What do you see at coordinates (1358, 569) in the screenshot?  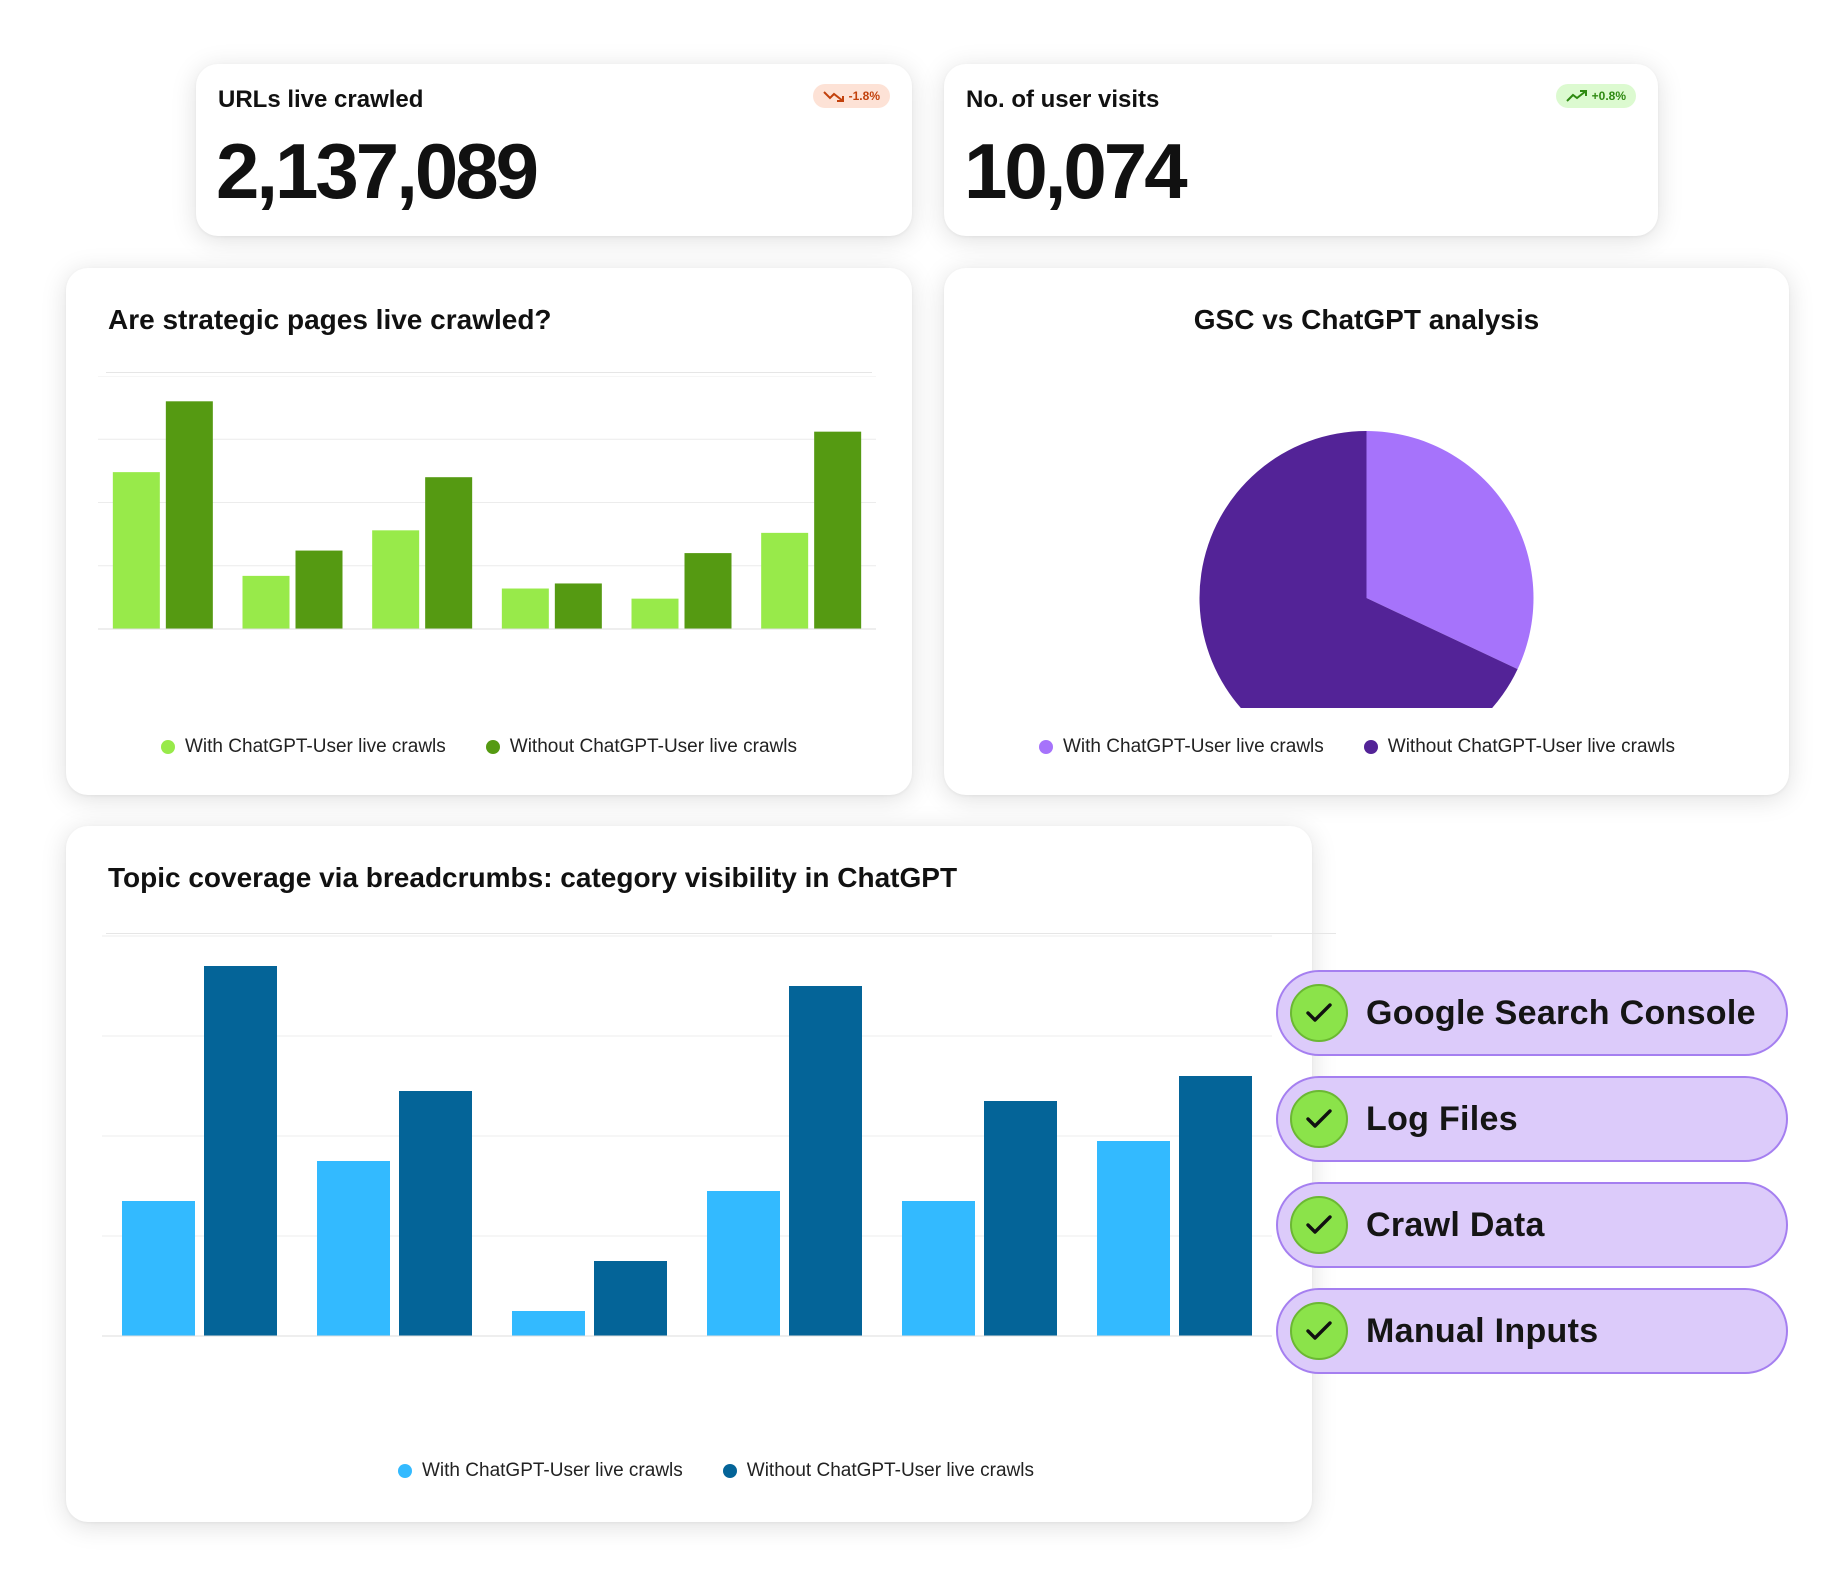 I see `pie-slice-without` at bounding box center [1358, 569].